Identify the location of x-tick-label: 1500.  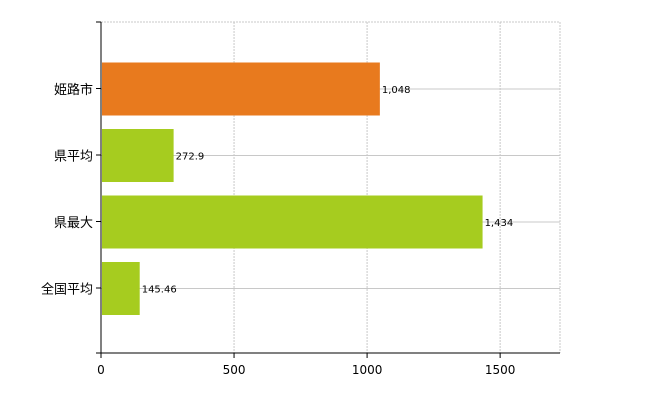
(500, 370).